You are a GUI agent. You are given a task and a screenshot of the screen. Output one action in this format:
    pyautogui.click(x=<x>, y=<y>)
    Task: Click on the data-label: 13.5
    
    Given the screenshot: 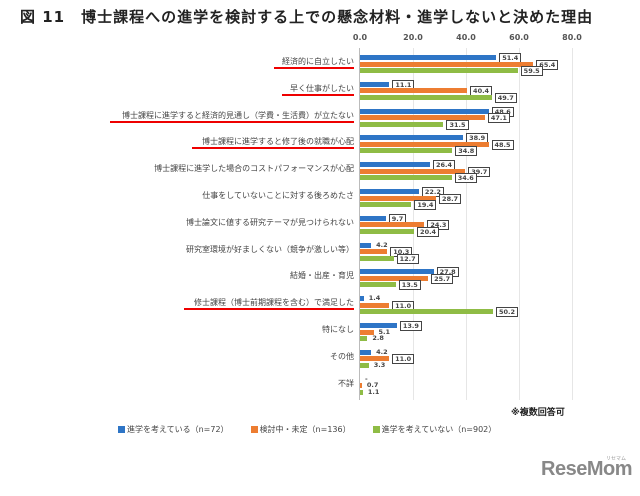 What is the action you would take?
    pyautogui.click(x=409, y=285)
    